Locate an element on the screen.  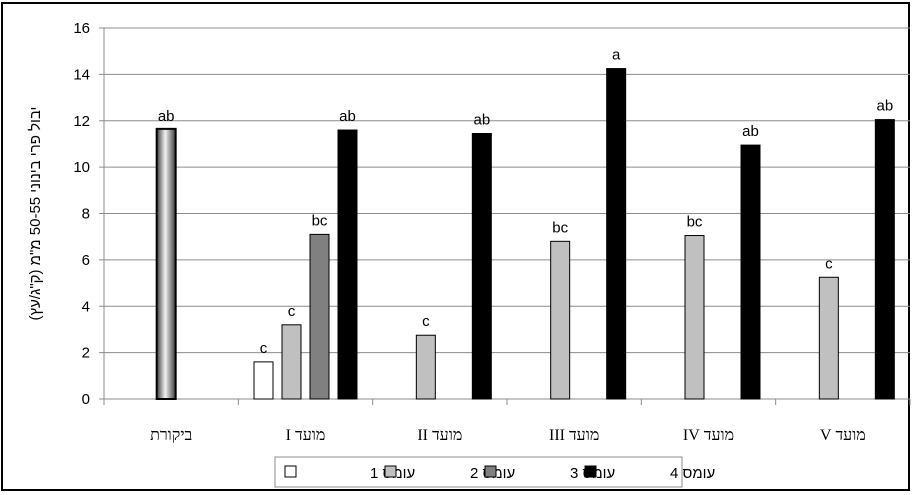
y-tick-label: 10 is located at coordinates (81, 167).